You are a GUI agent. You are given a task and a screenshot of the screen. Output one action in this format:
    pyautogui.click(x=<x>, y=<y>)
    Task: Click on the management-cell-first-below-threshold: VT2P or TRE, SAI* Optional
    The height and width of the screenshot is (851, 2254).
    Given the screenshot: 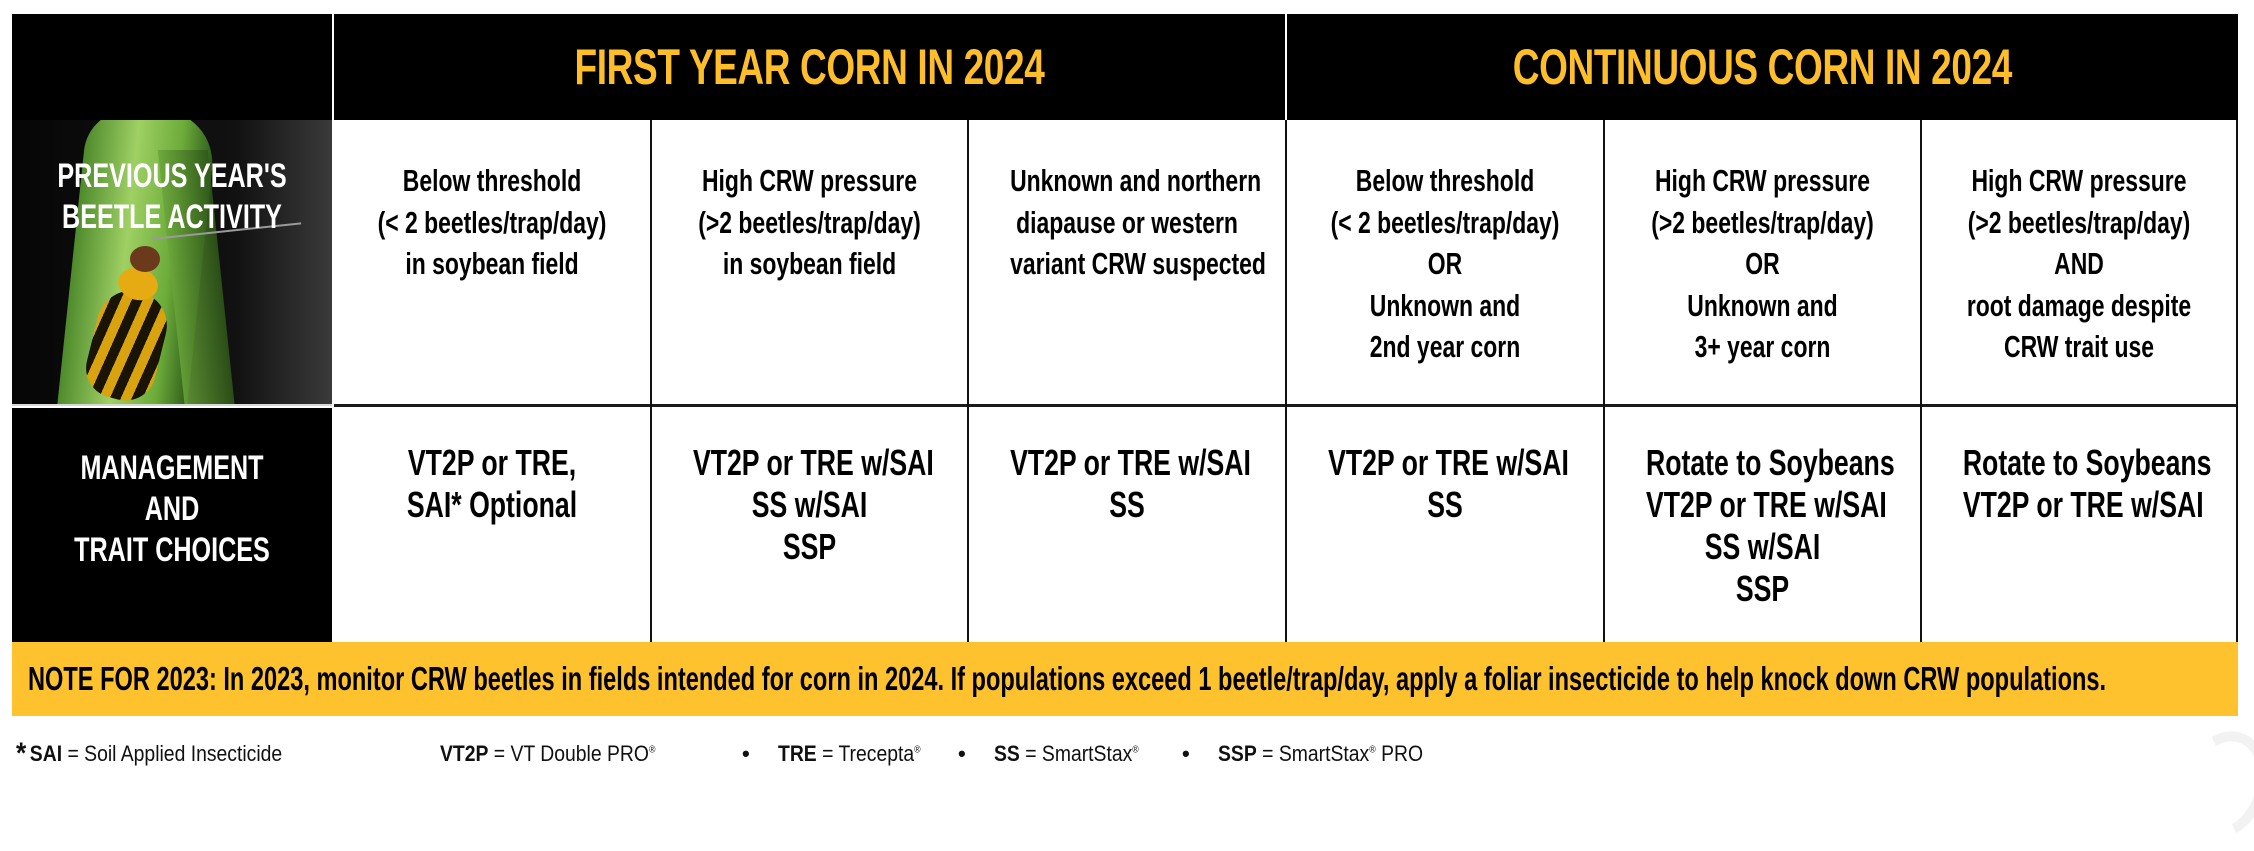 What is the action you would take?
    pyautogui.click(x=492, y=525)
    